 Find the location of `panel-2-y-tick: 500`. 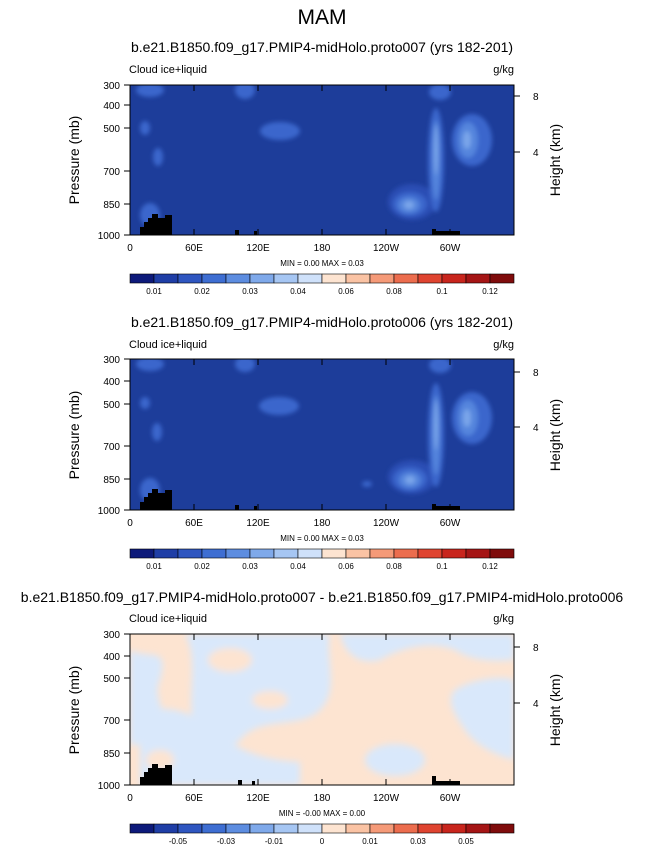

panel-2-y-tick: 500 is located at coordinates (111, 405).